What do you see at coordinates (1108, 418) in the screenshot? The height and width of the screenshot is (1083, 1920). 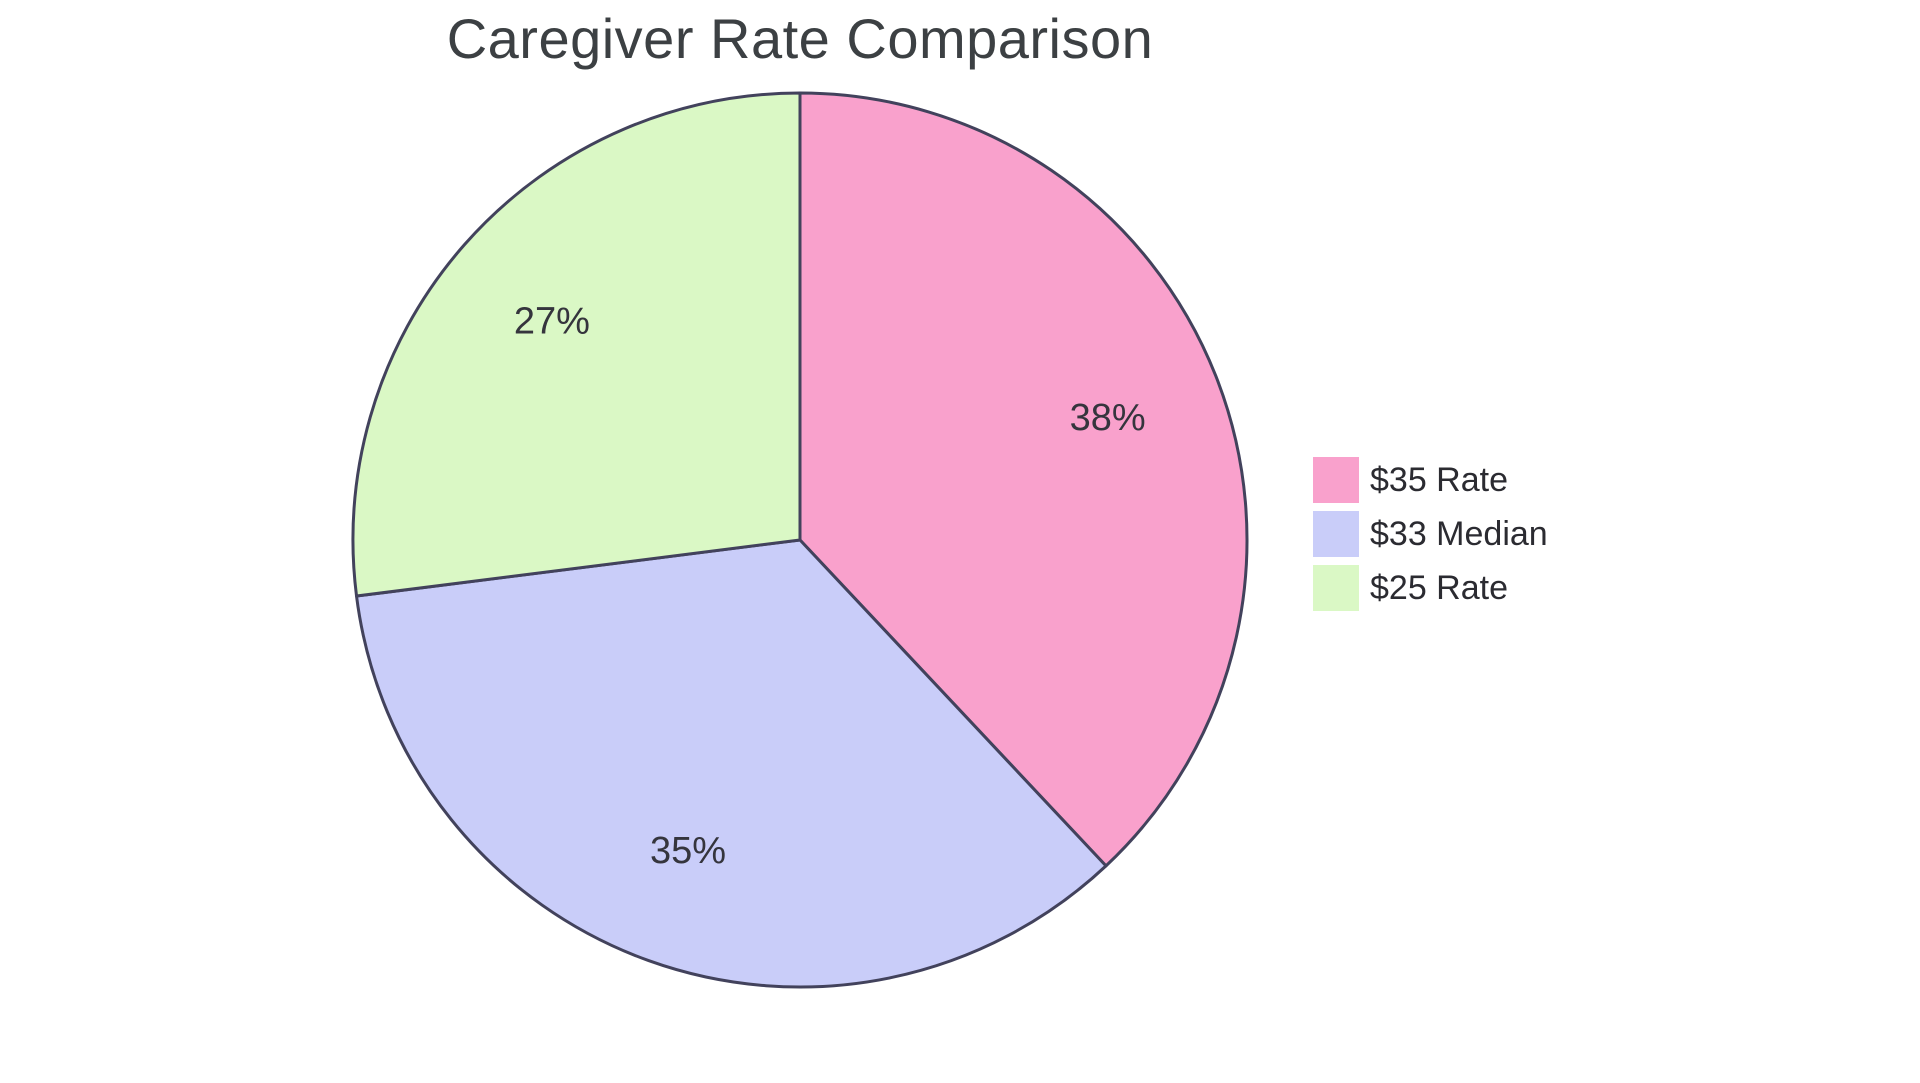 I see `slice-percent-label-1: 38%` at bounding box center [1108, 418].